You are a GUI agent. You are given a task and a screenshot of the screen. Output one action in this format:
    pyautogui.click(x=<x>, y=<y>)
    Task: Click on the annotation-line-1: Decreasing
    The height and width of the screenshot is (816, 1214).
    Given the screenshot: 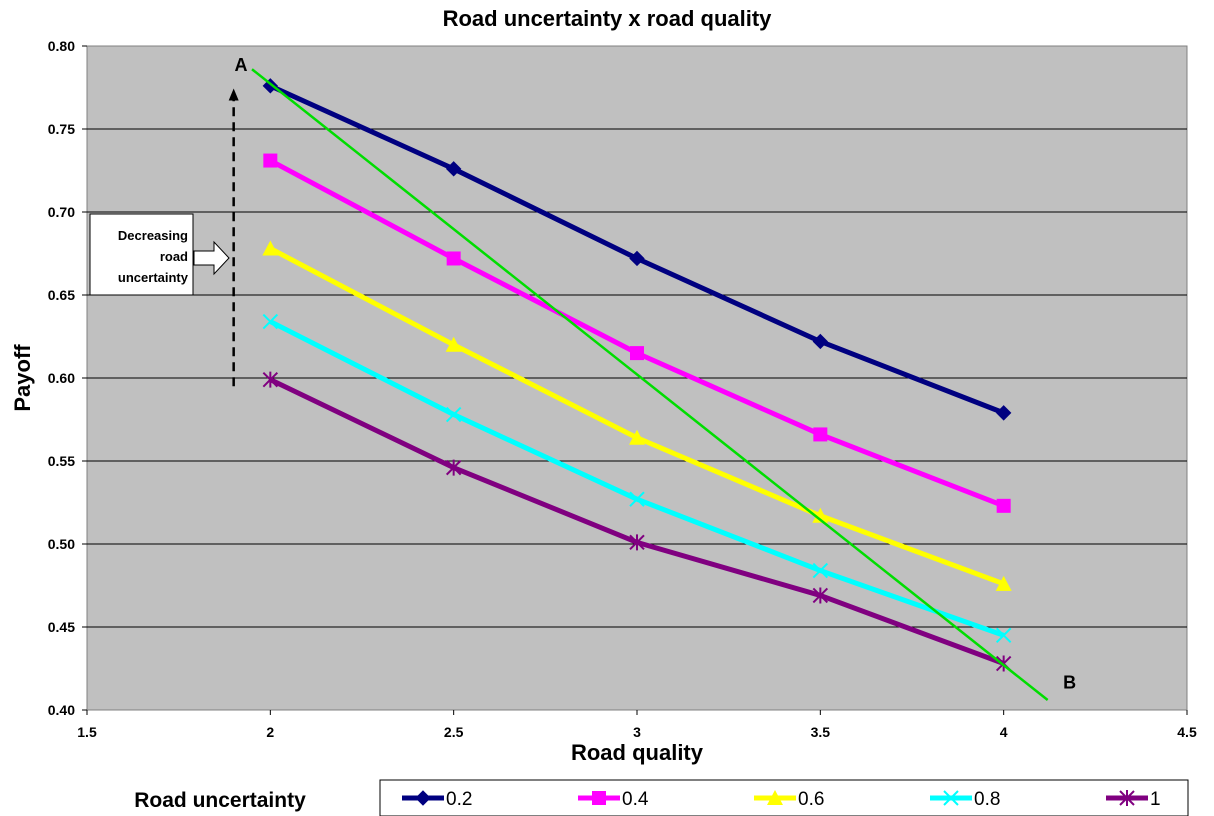 What is the action you would take?
    pyautogui.click(x=153, y=235)
    